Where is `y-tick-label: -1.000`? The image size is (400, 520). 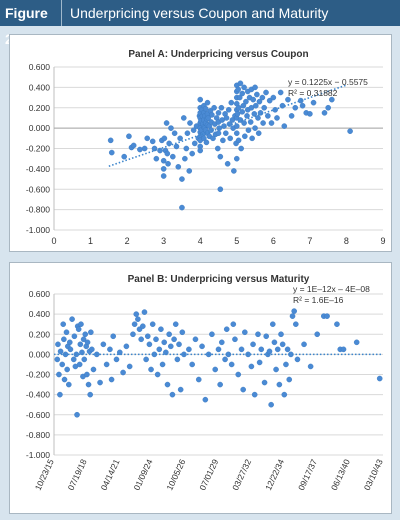 y-tick-label: -1.000 is located at coordinates (38, 230).